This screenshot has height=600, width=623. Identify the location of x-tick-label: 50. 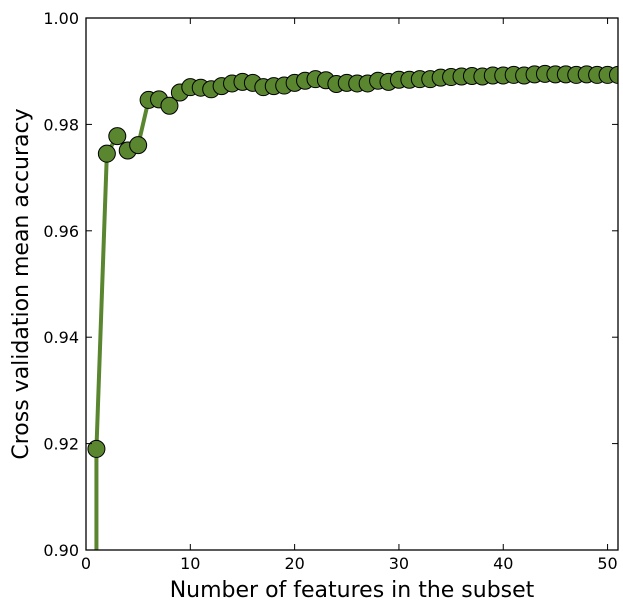
(607, 563).